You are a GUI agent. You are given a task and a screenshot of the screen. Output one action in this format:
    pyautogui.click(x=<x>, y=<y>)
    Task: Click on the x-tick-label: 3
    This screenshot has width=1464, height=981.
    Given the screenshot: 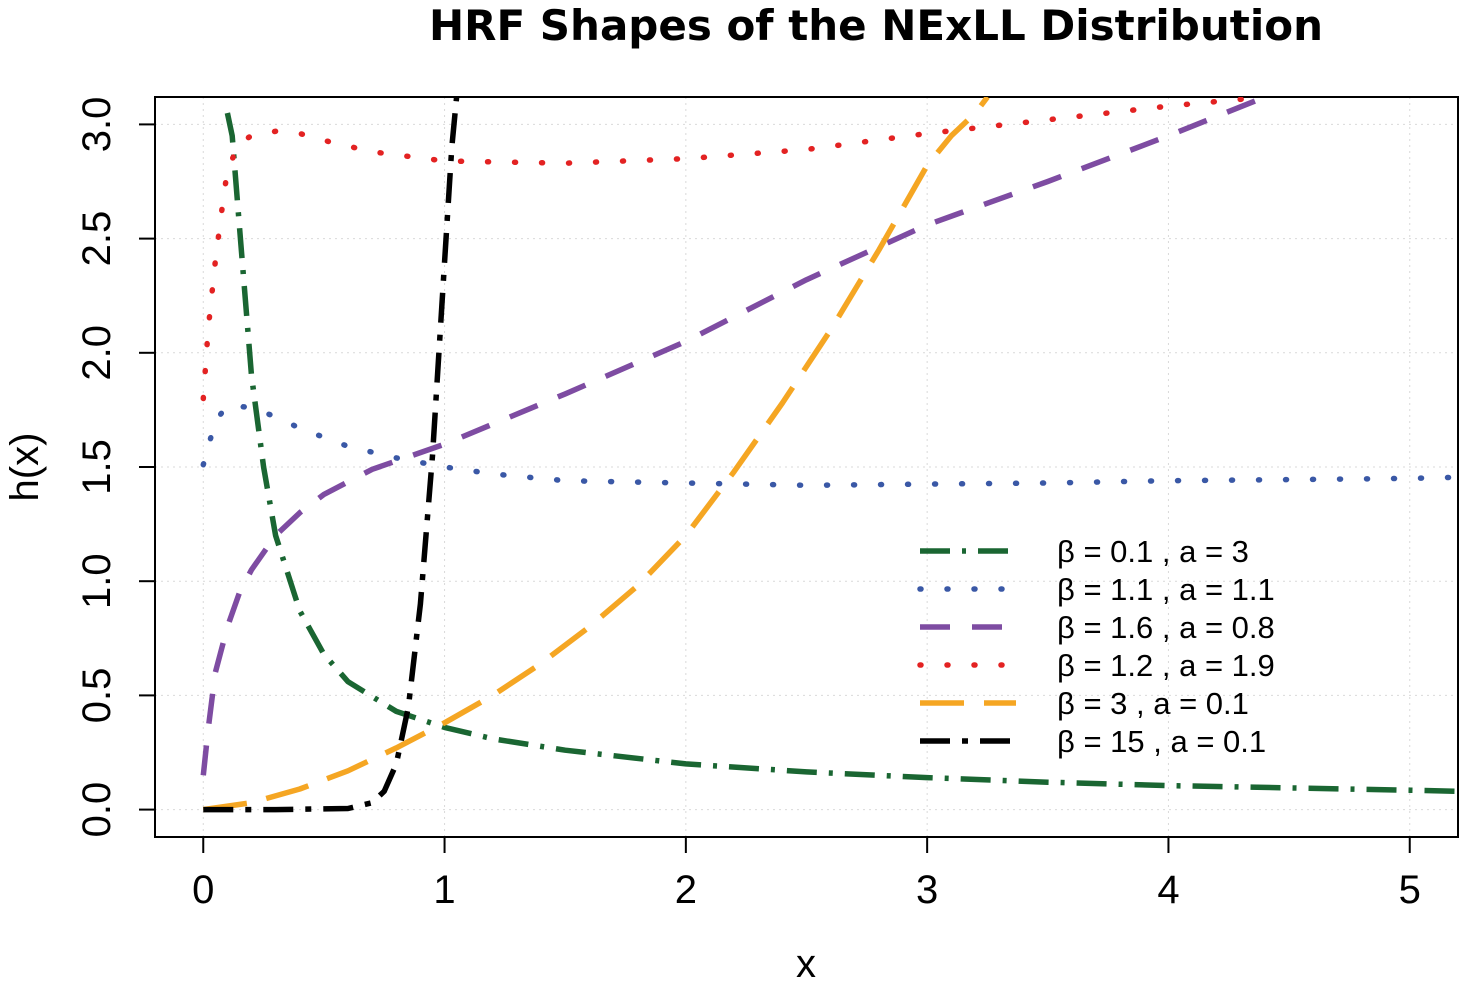 What is the action you would take?
    pyautogui.click(x=927, y=890)
    